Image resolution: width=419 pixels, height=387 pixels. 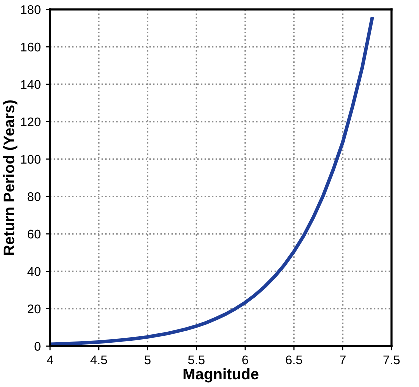 I want to click on x-axis-title: Magnitude, so click(x=221, y=375).